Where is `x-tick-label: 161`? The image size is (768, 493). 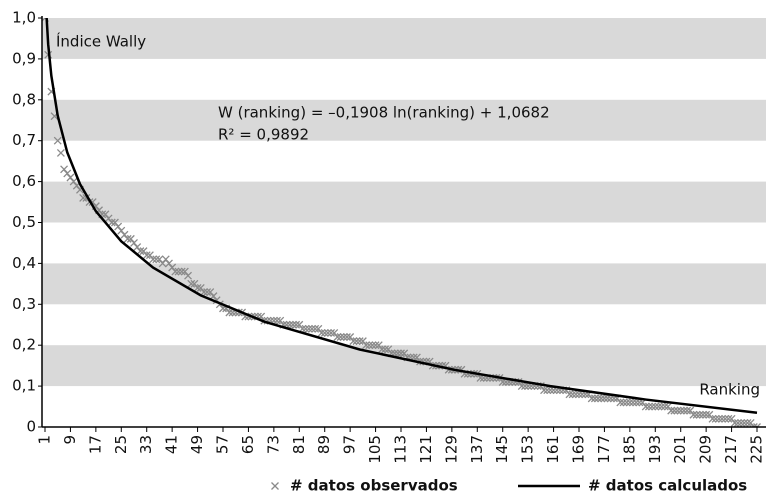
x-tick-label: 161 is located at coordinates (553, 449).